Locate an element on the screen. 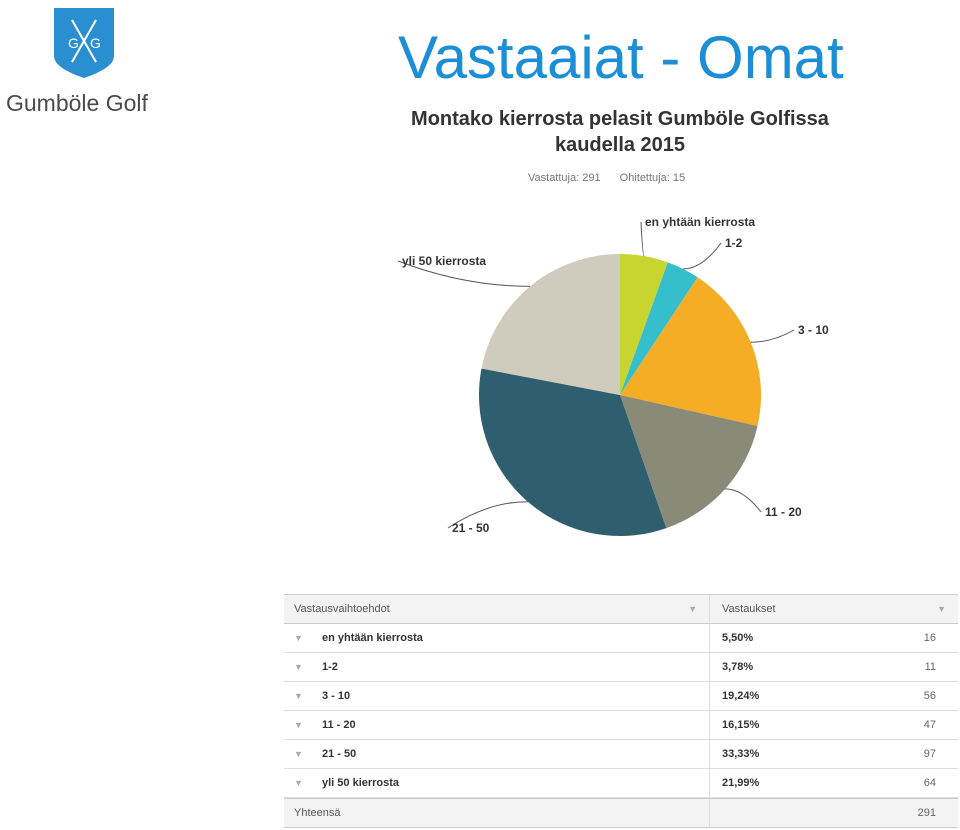 The width and height of the screenshot is (960, 830). table-row: ▼ 3 - 10 19,24% 56 is located at coordinates (621, 696).